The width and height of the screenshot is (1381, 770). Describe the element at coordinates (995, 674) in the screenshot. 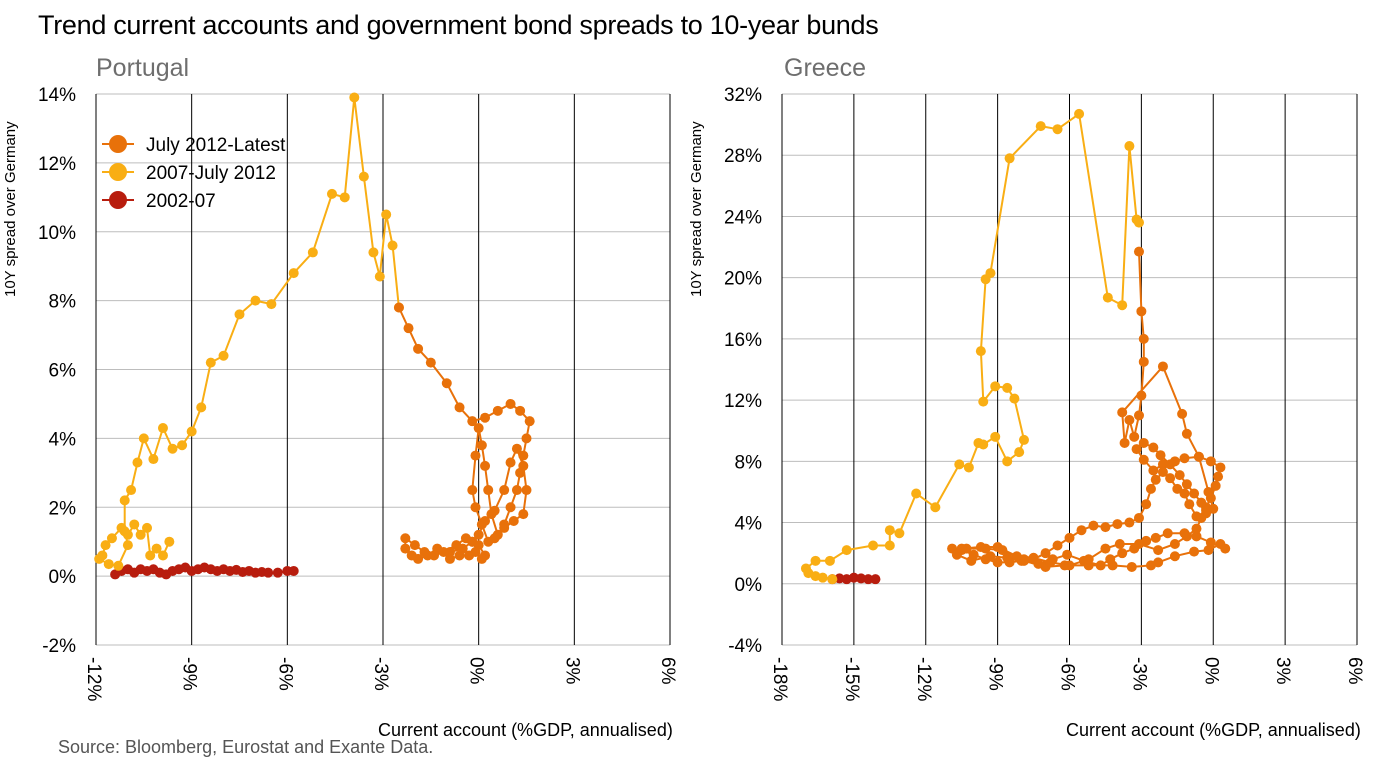

I see `greece-x-tick-label: -9%` at that location.